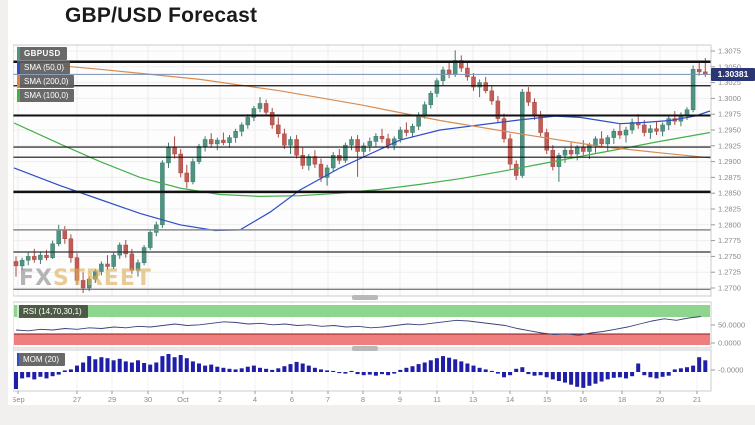  I want to click on mom-indicator-badge: MOM (20), so click(41, 359).